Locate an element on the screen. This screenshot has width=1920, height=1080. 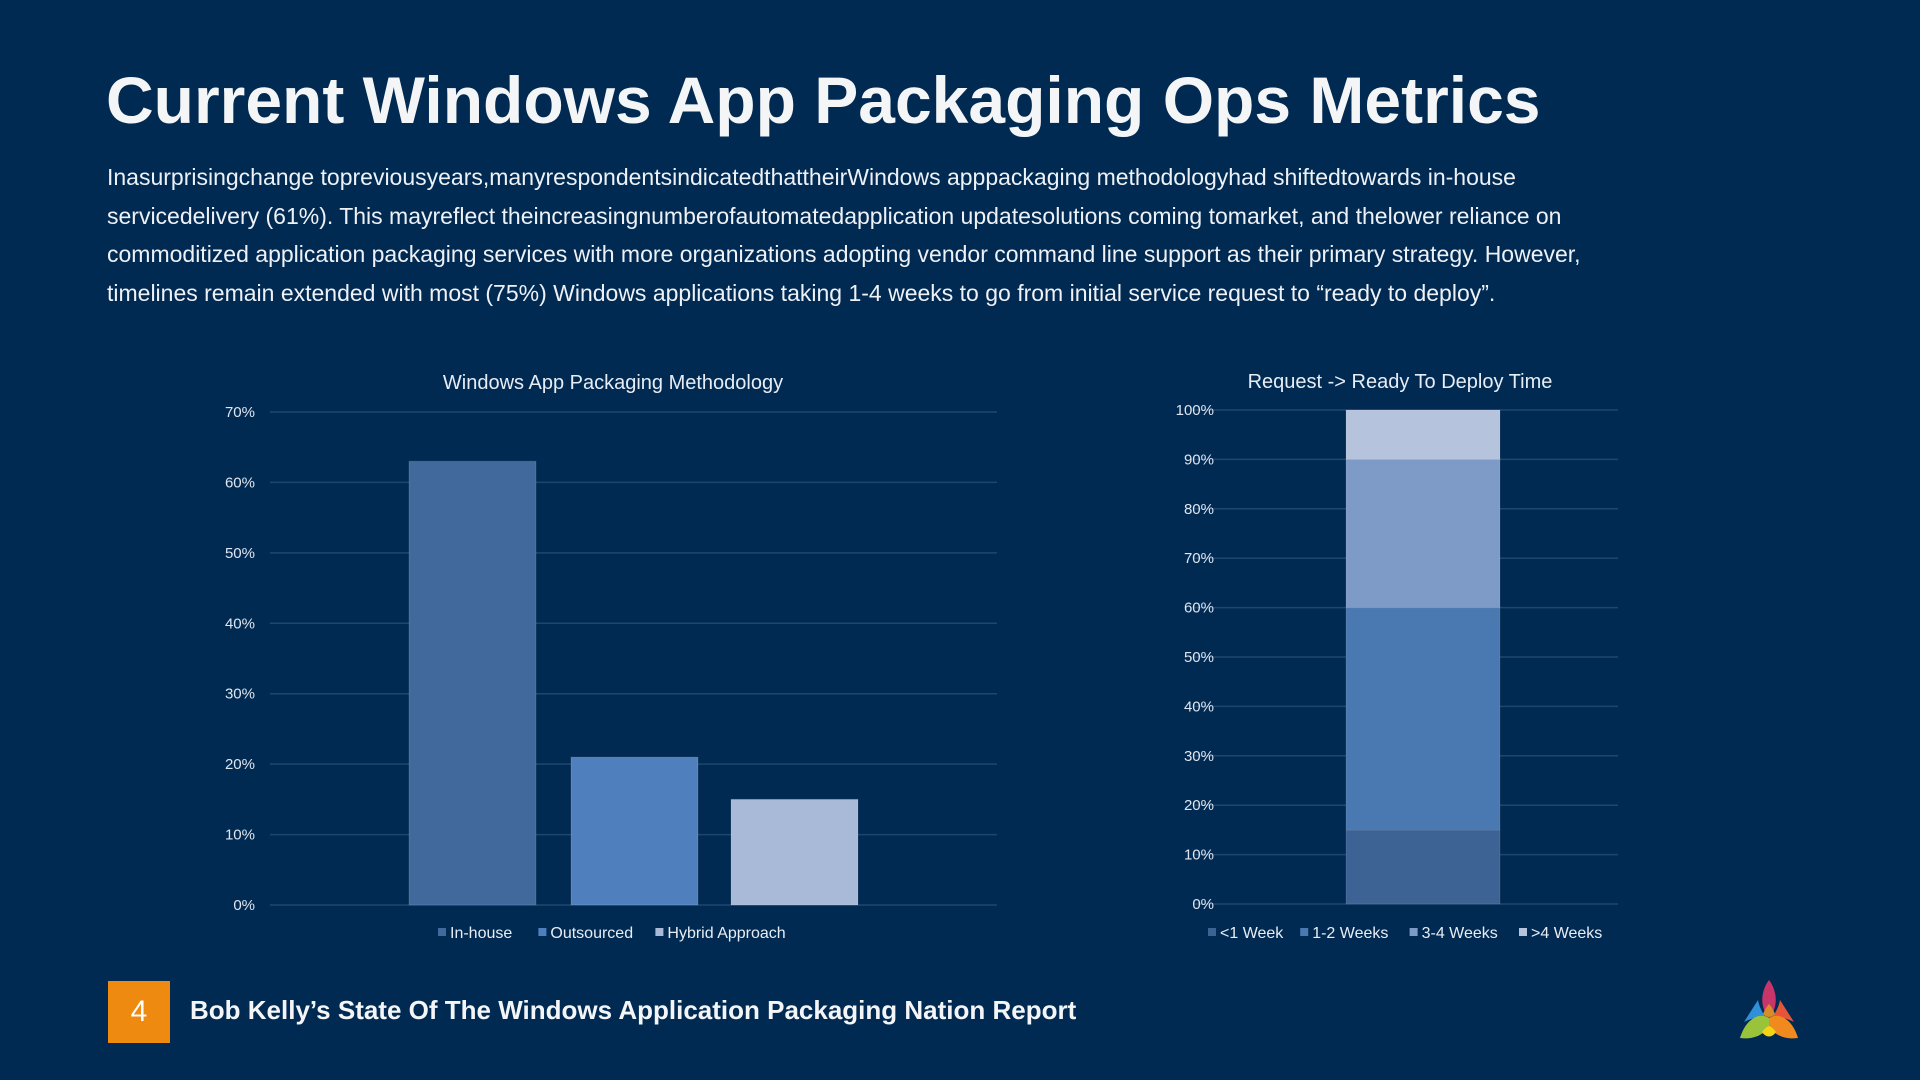
chart-title: Windows App Packaging Methodology is located at coordinates (613, 383).